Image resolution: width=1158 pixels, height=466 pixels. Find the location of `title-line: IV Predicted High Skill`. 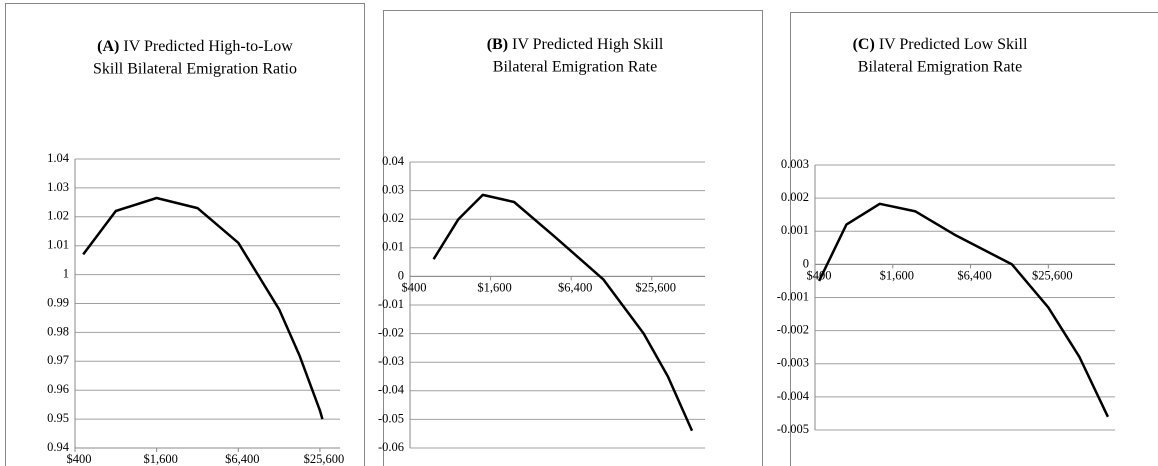

title-line: IV Predicted High Skill is located at coordinates (588, 44).